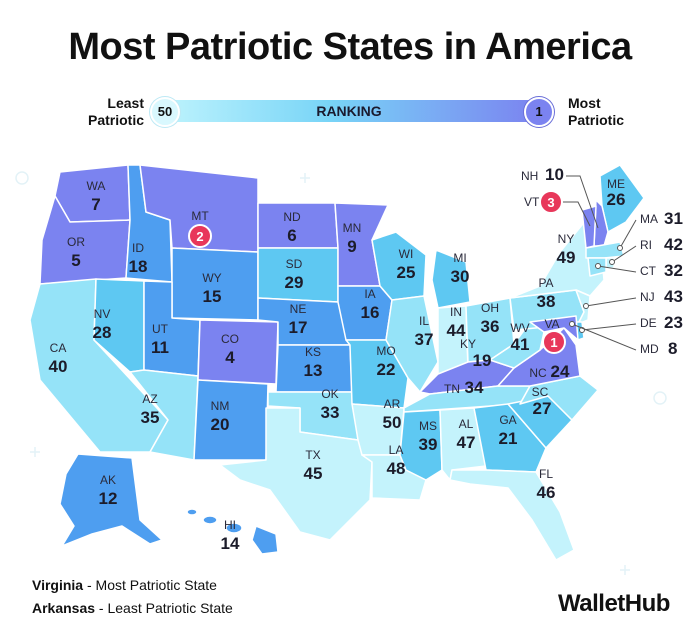 This screenshot has width=700, height=638. Describe the element at coordinates (490, 326) in the screenshot. I see `rank-OH: 36` at that location.